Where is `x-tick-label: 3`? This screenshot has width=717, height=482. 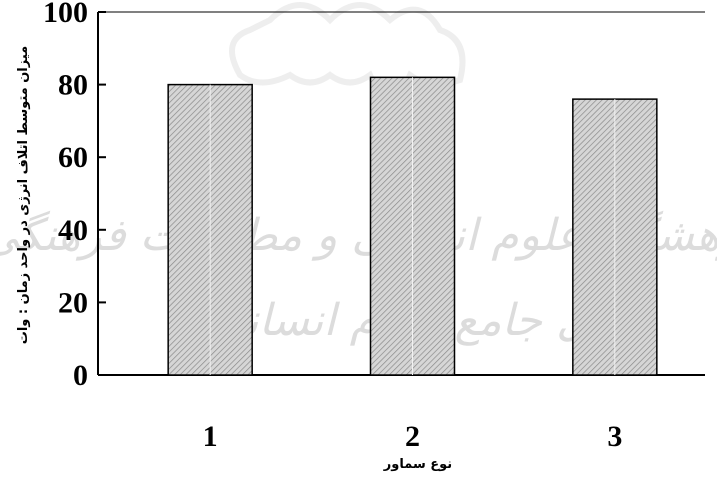
x-tick-label: 3 is located at coordinates (614, 436).